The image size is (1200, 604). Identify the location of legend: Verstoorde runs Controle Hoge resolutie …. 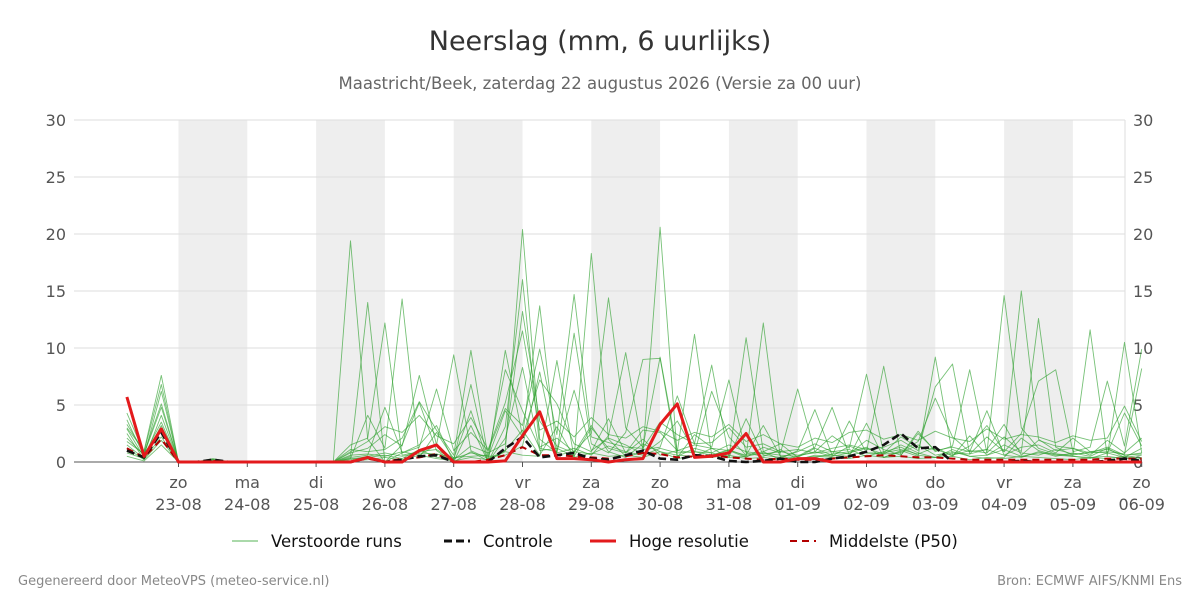
(595, 541).